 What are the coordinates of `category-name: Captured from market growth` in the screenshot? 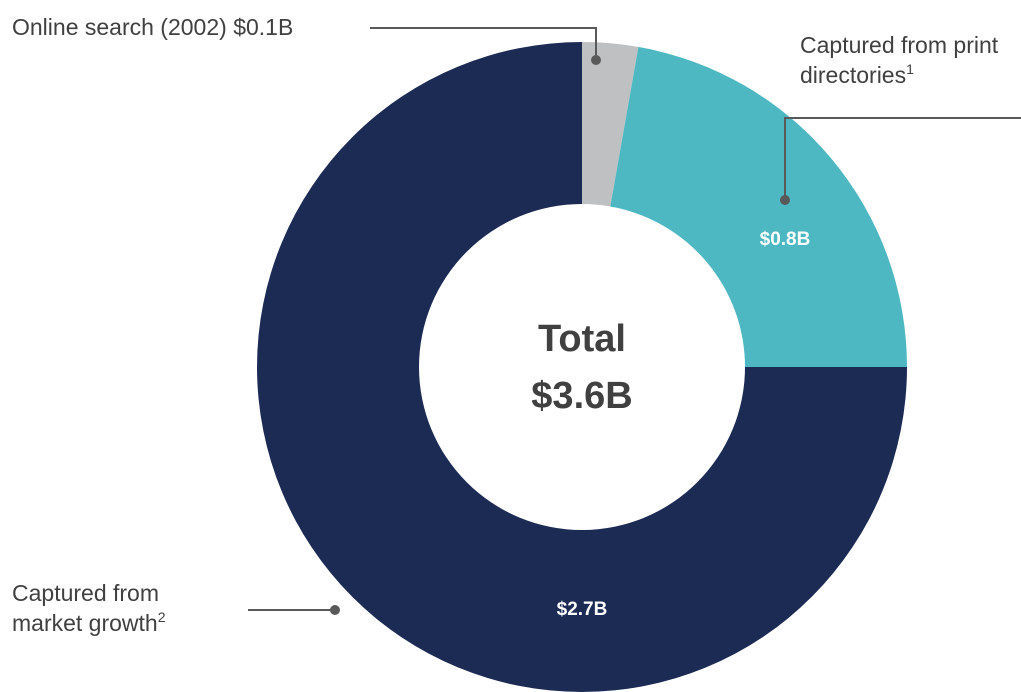 It's located at (86, 608).